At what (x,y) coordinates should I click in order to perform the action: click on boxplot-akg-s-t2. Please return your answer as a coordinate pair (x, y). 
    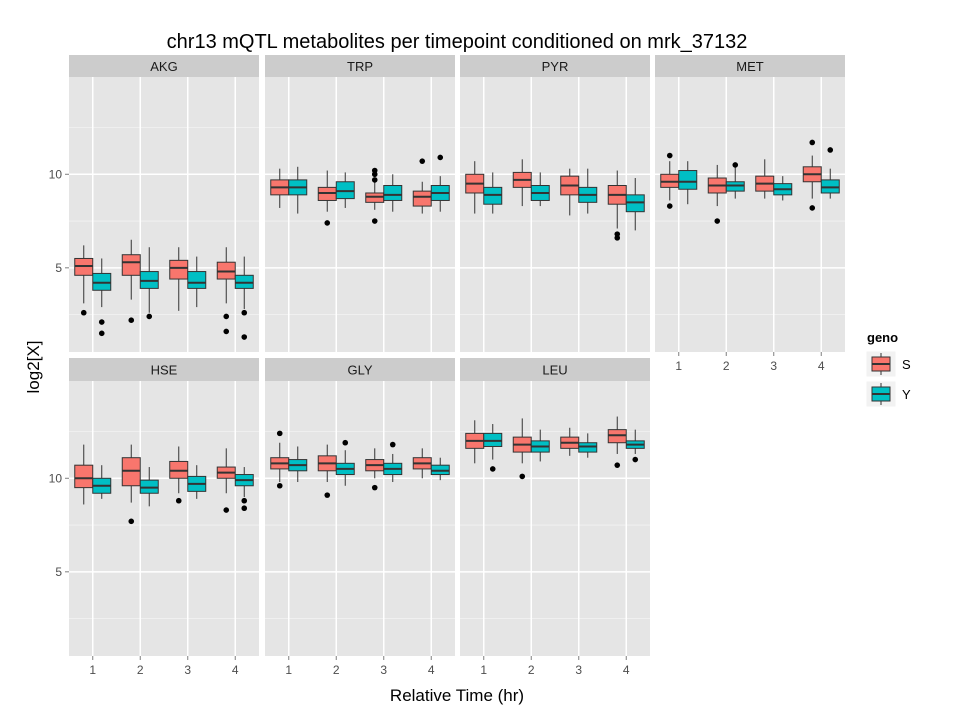
    Looking at the image, I should click on (131, 281).